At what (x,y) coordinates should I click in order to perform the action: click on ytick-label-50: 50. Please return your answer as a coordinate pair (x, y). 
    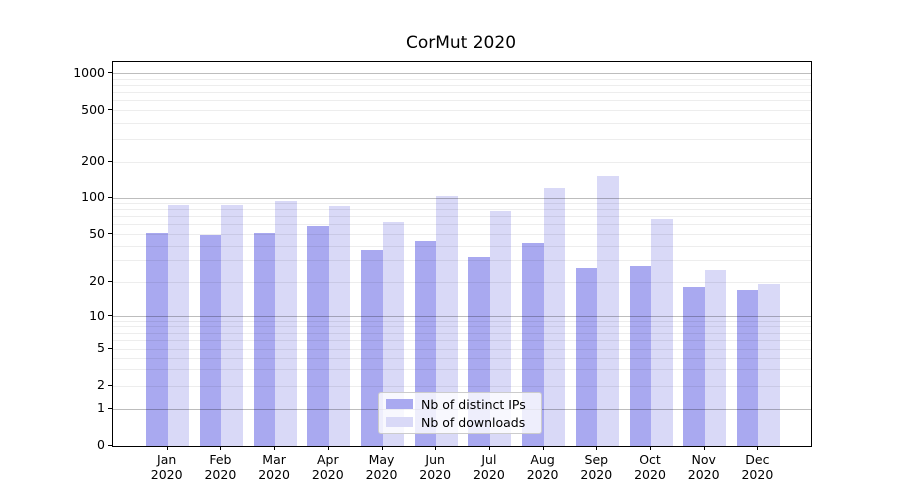
    Looking at the image, I should click on (97, 233).